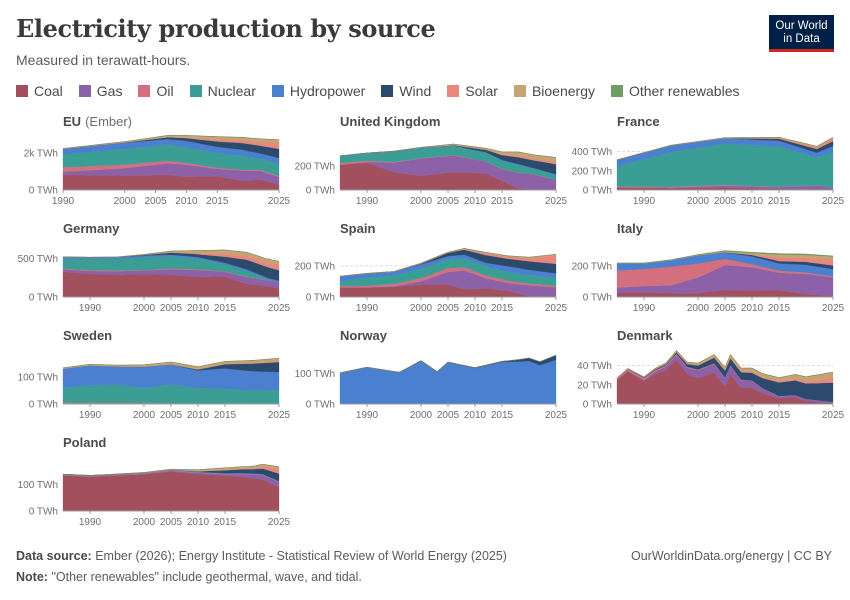  I want to click on chart-subtitle: Measured in terawatt-hours., so click(103, 60).